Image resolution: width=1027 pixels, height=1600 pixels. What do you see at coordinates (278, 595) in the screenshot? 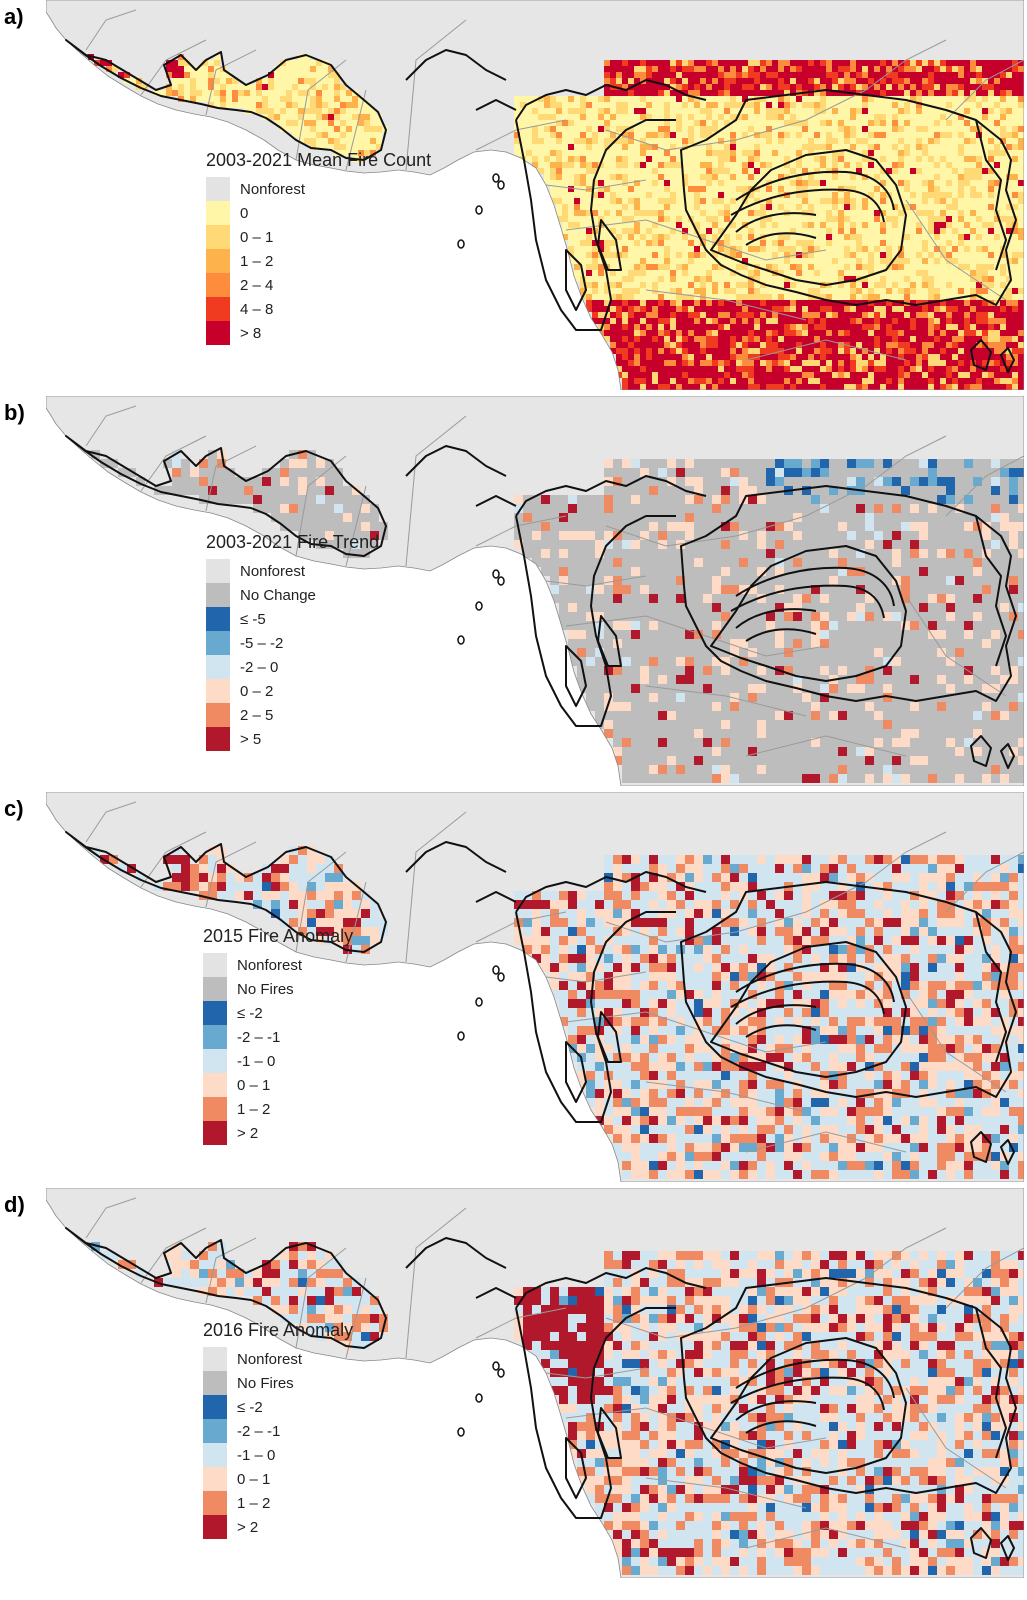
I see `legend-label: No Change` at bounding box center [278, 595].